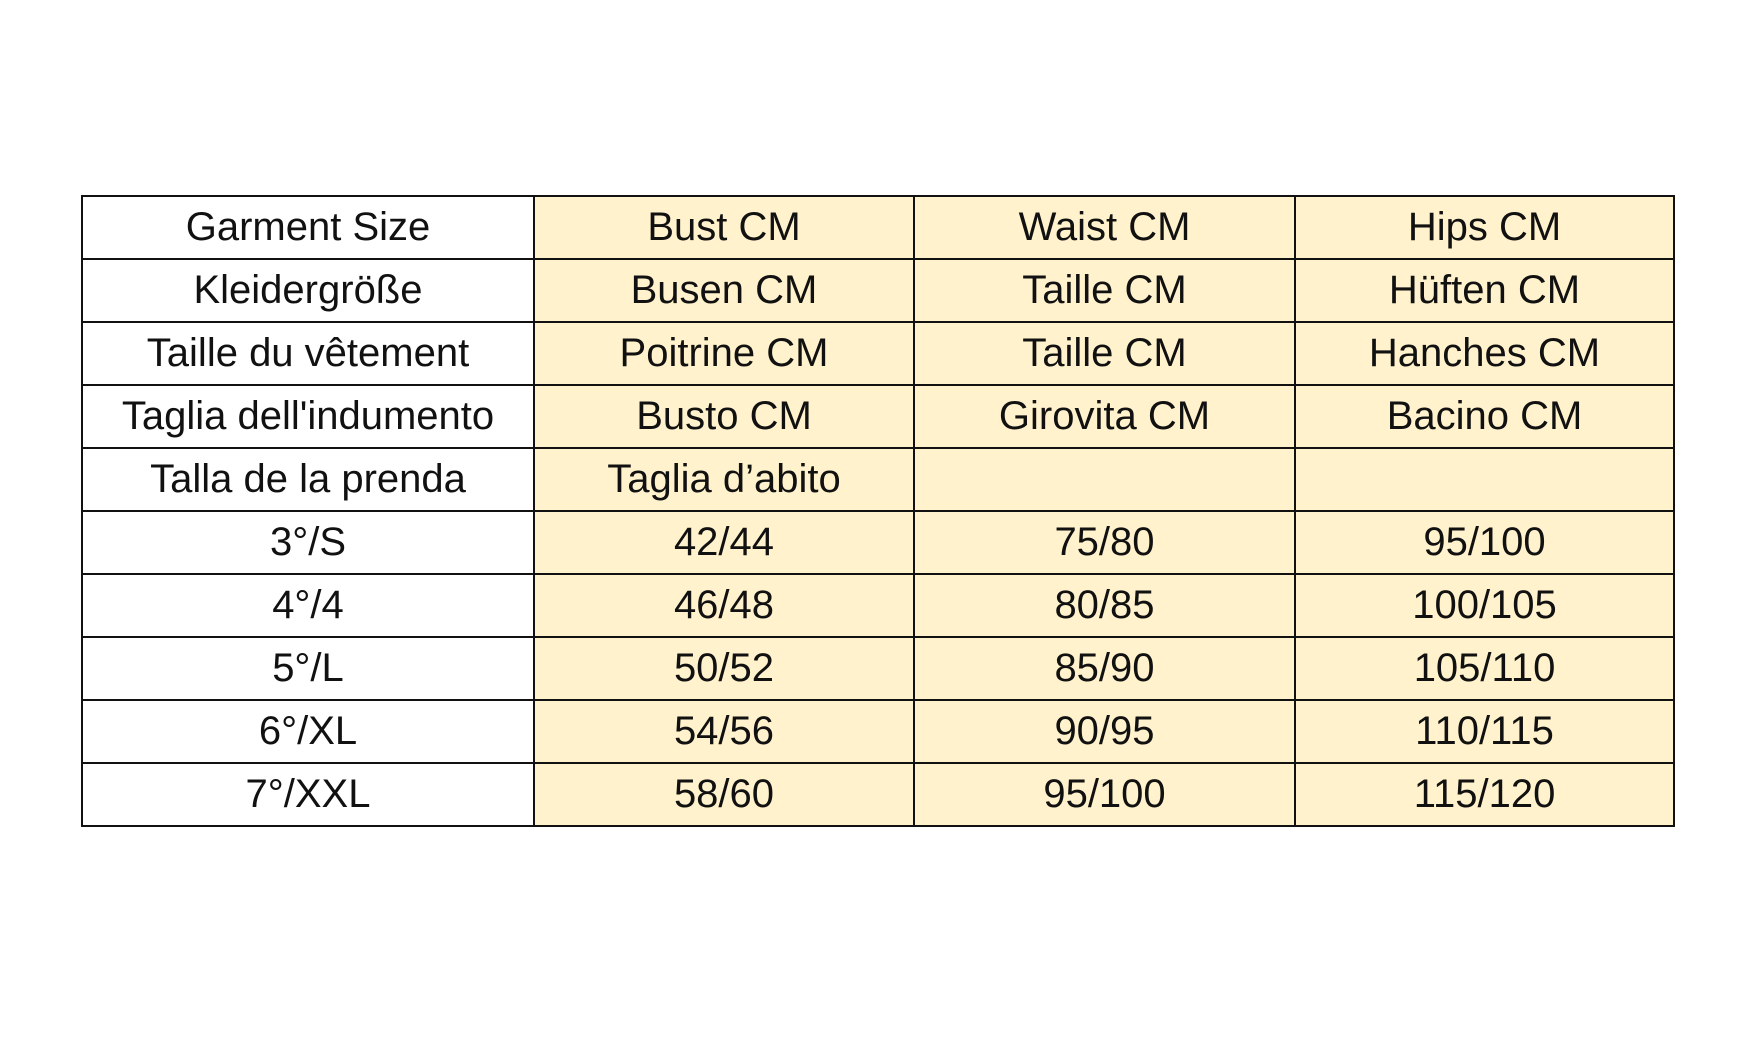 This screenshot has height=1048, width=1747. I want to click on table-row: 5°/L 50/52 85/90 105/110, so click(878, 668).